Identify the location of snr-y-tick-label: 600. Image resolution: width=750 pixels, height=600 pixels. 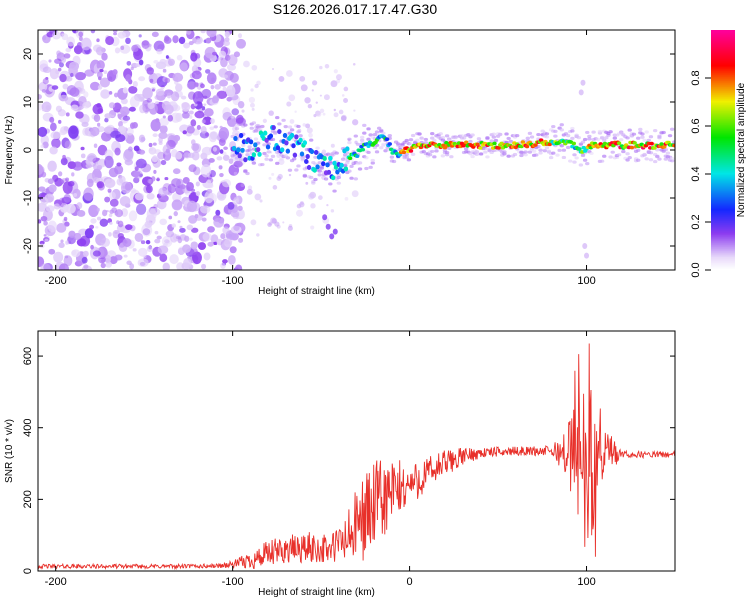
(28, 356).